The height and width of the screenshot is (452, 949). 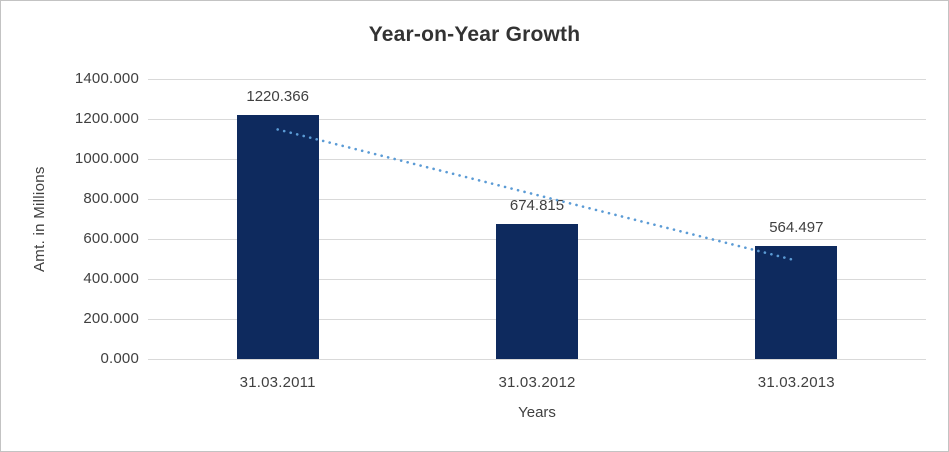 What do you see at coordinates (111, 198) in the screenshot?
I see `y-tick-label: 800.000` at bounding box center [111, 198].